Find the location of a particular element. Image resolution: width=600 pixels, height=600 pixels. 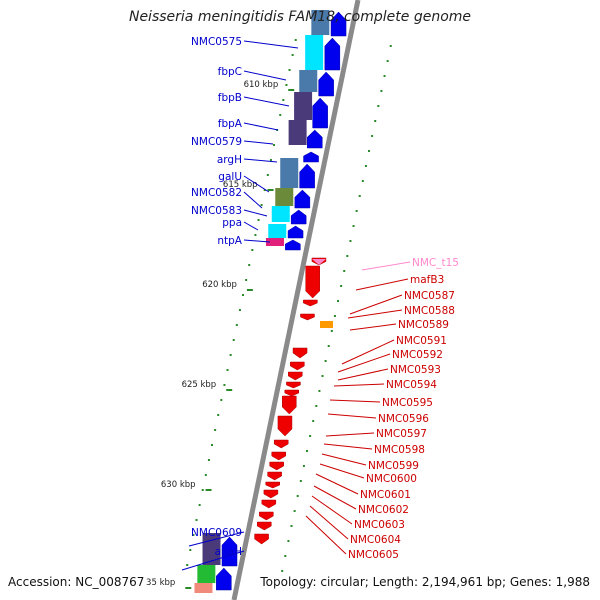

forward-gene-label-nmc0582: NMC0582 is located at coordinates (216, 193).